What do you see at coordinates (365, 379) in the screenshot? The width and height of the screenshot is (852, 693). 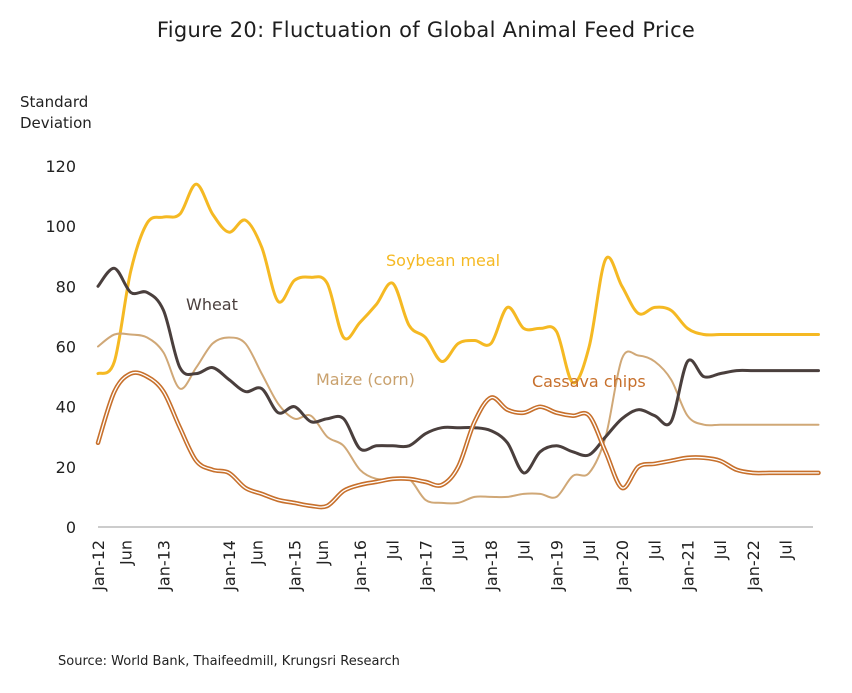 I see `annotation-maize-corn: Maize (corn)` at bounding box center [365, 379].